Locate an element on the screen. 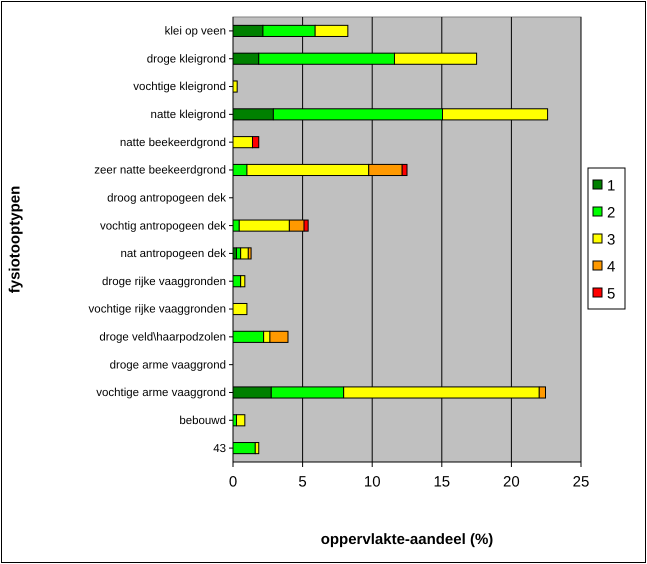  y-tick-label: klei op veen is located at coordinates (195, 32).